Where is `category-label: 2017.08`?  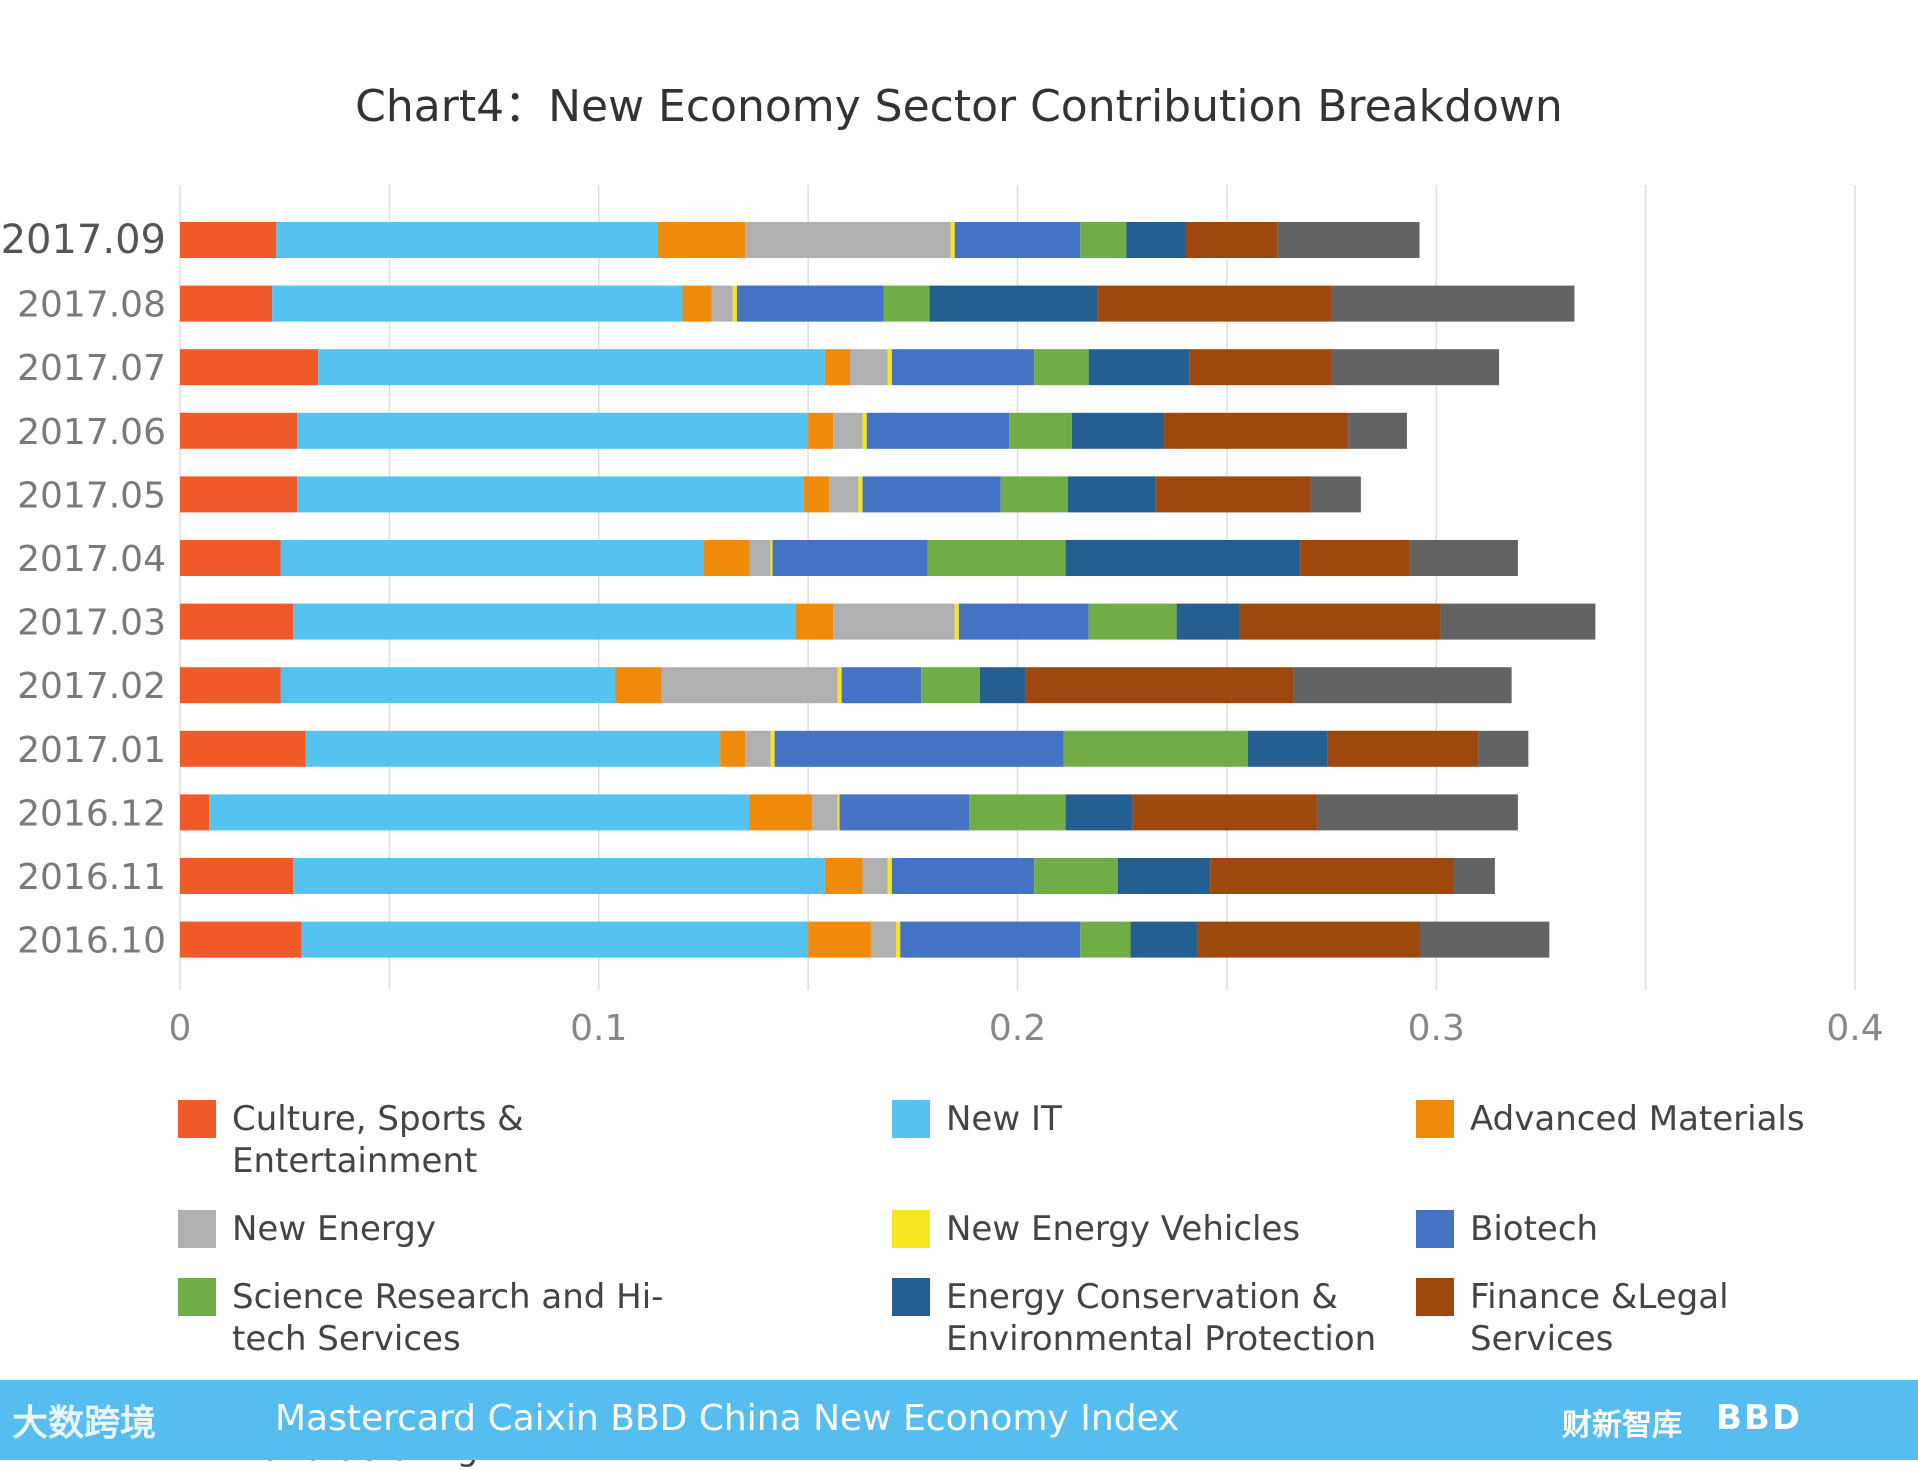 category-label: 2017.08 is located at coordinates (91, 305).